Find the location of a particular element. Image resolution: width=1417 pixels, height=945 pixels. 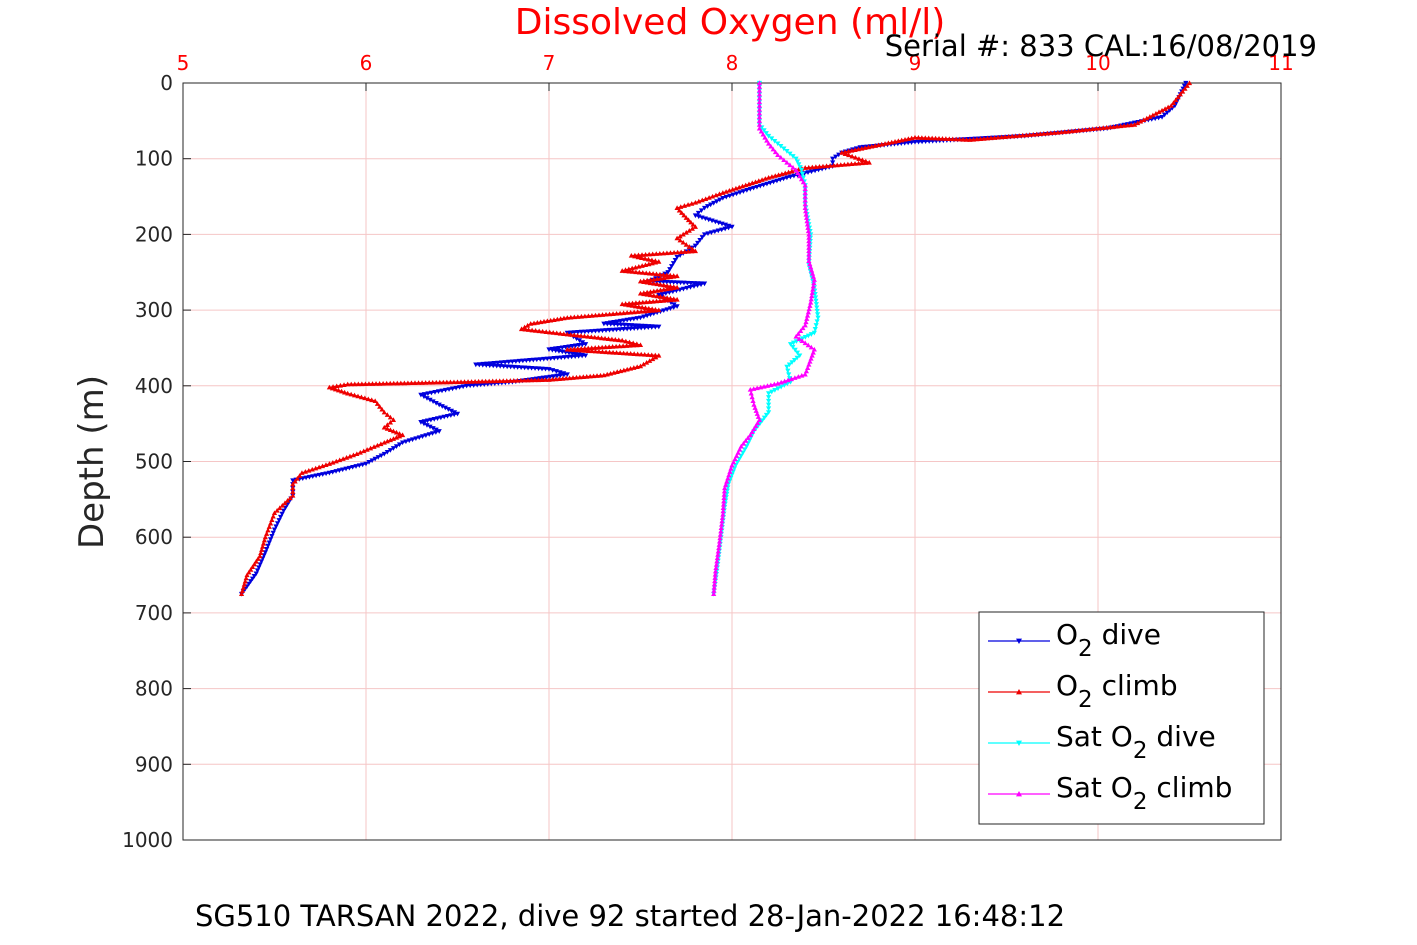

y-tick-label: 1000 is located at coordinates (147, 840).